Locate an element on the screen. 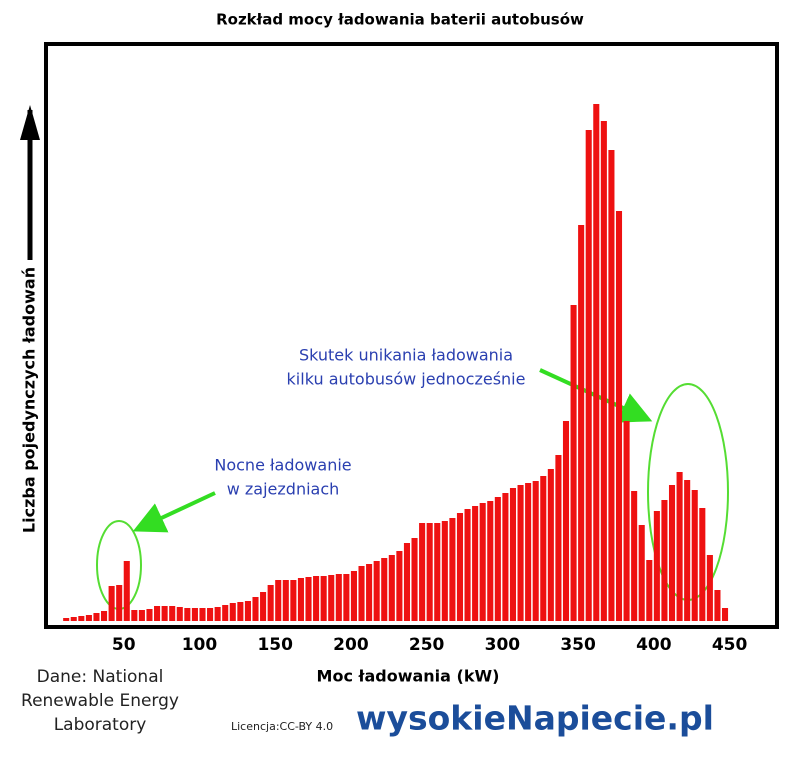 Image resolution: width=800 pixels, height=757 pixels. source-text: Laboratory is located at coordinates (100, 725).